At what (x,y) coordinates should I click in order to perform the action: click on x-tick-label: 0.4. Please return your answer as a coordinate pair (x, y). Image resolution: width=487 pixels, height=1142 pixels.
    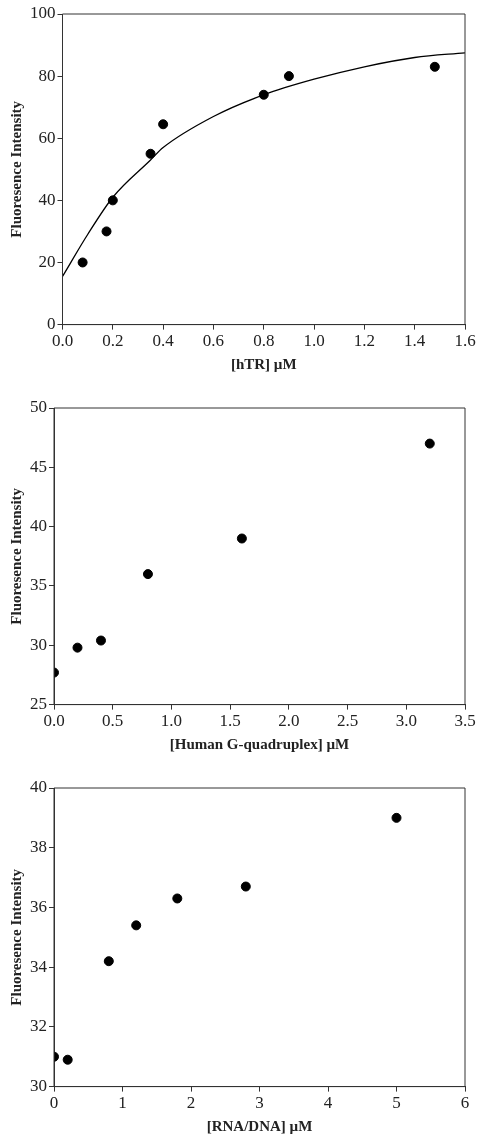
    Looking at the image, I should click on (163, 341).